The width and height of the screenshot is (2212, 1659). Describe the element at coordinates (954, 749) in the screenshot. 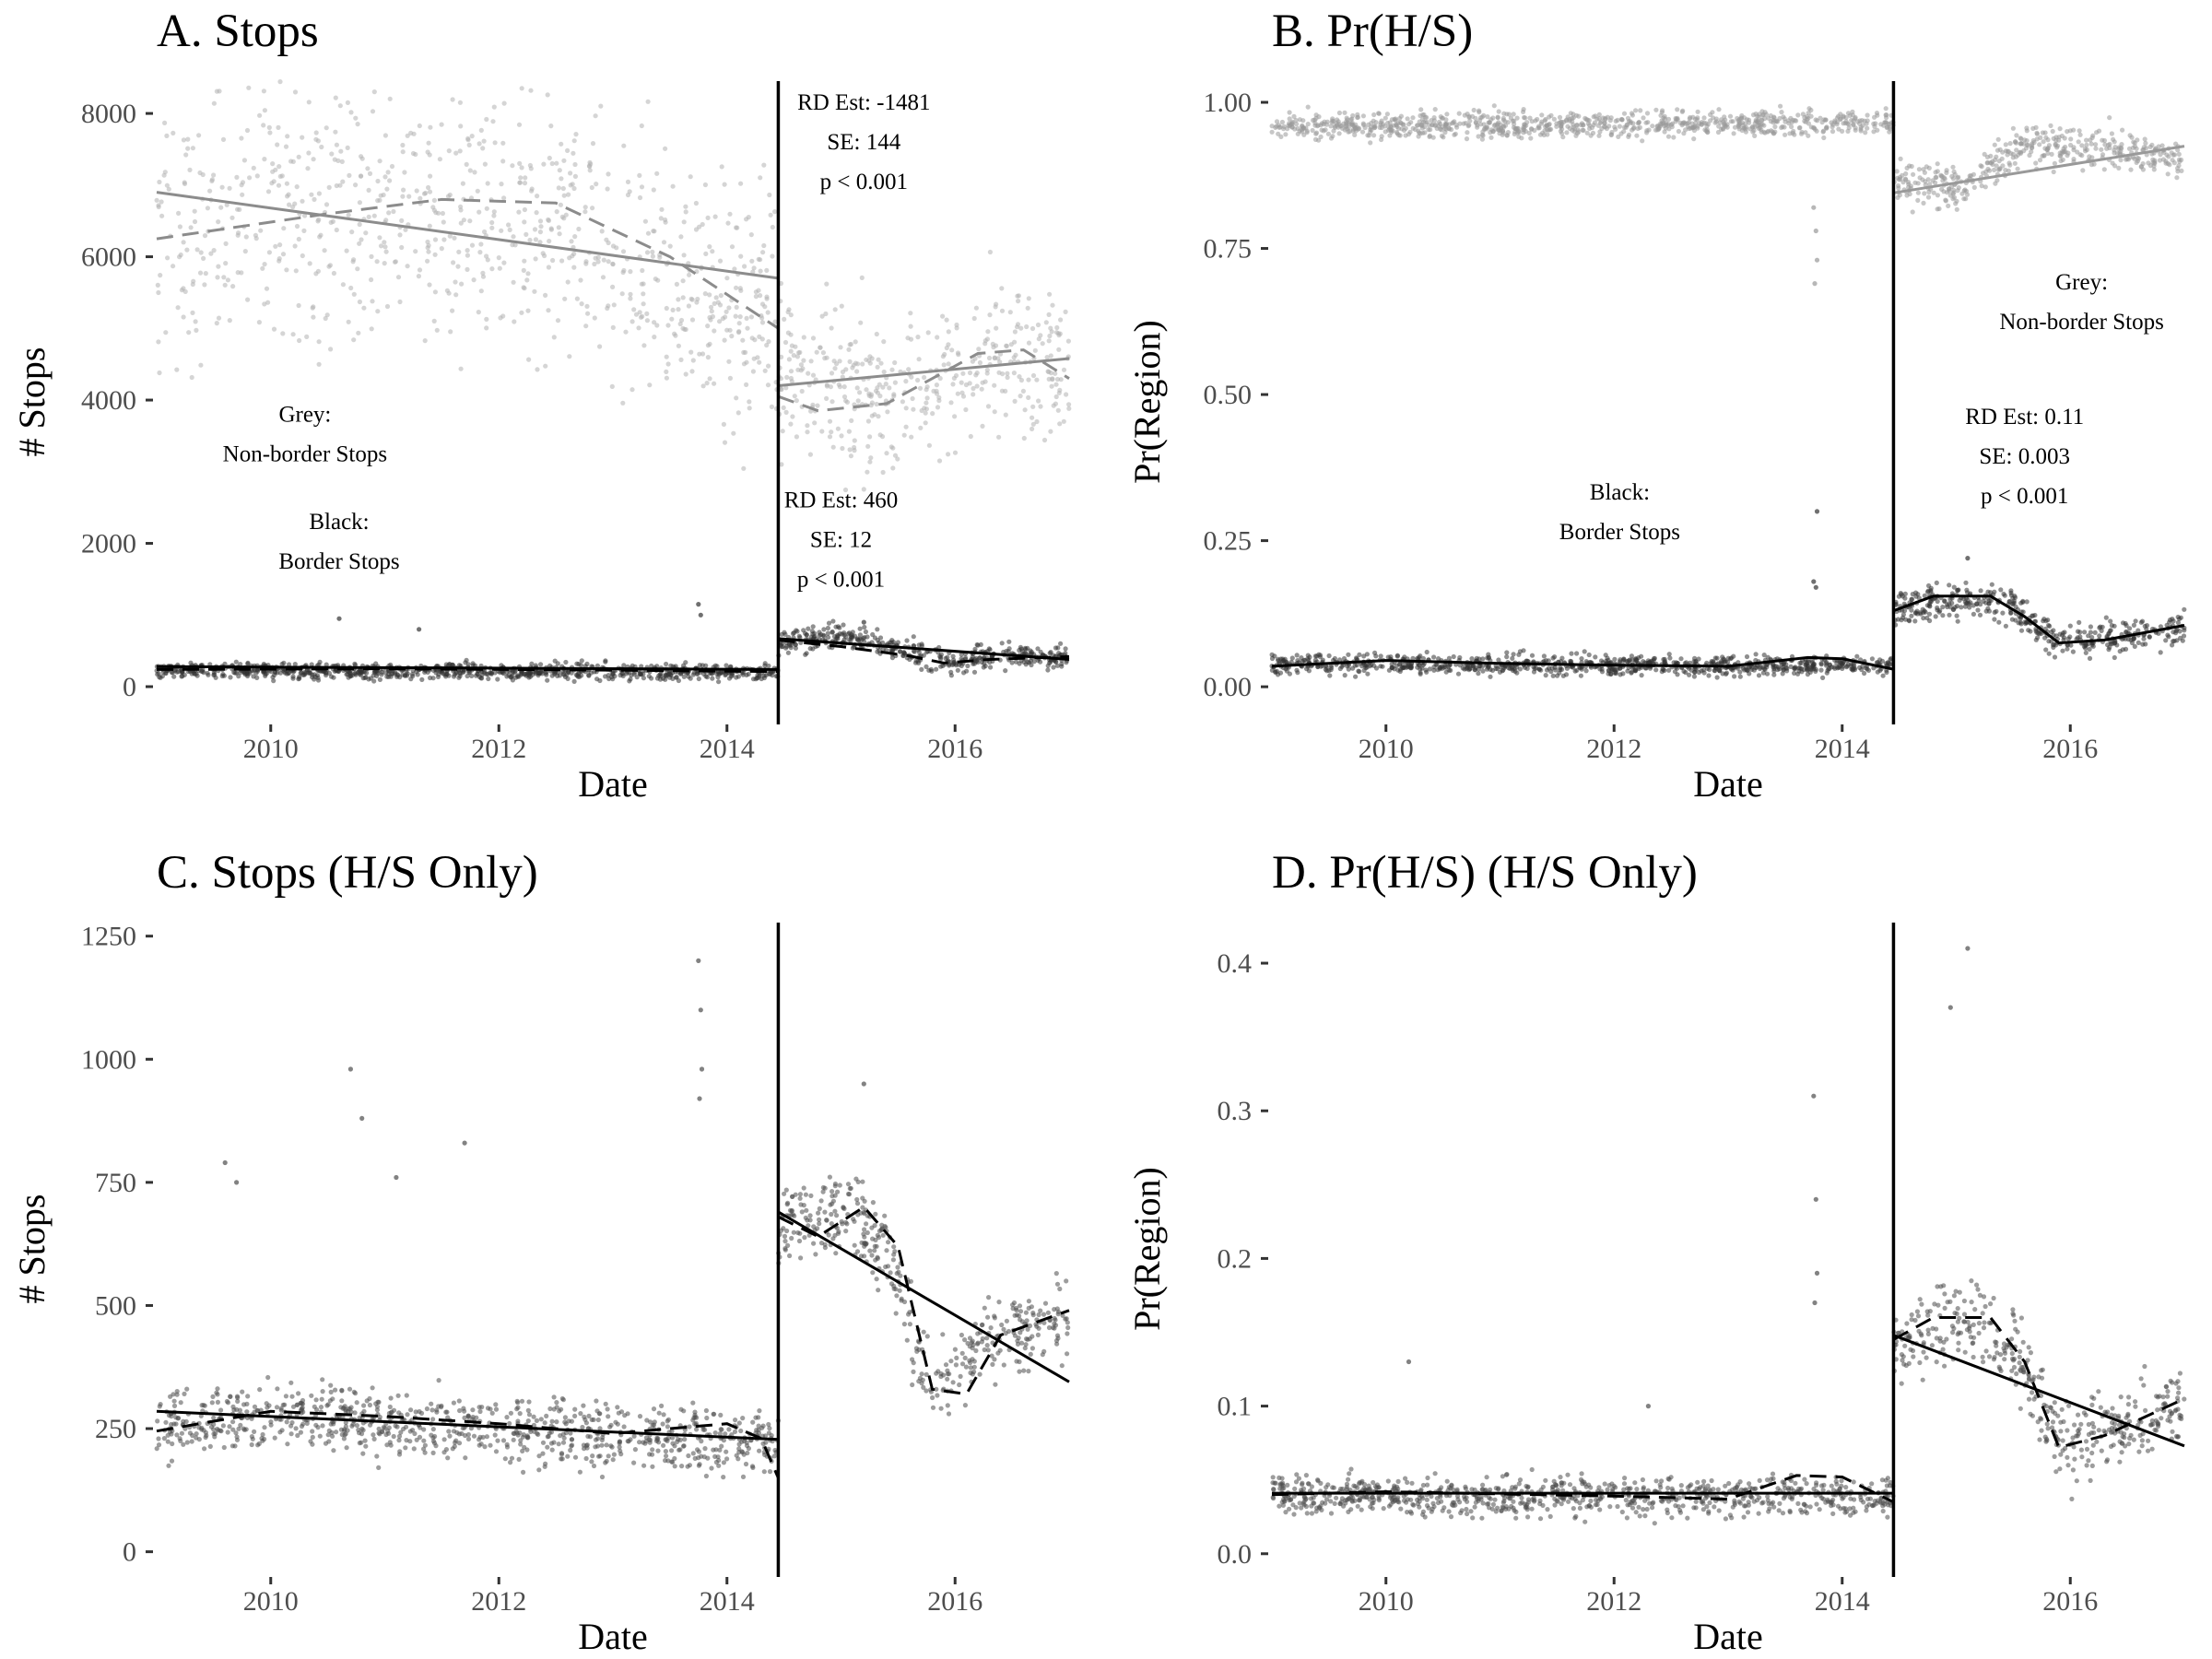

I see `x-tick-label: 2016` at that location.